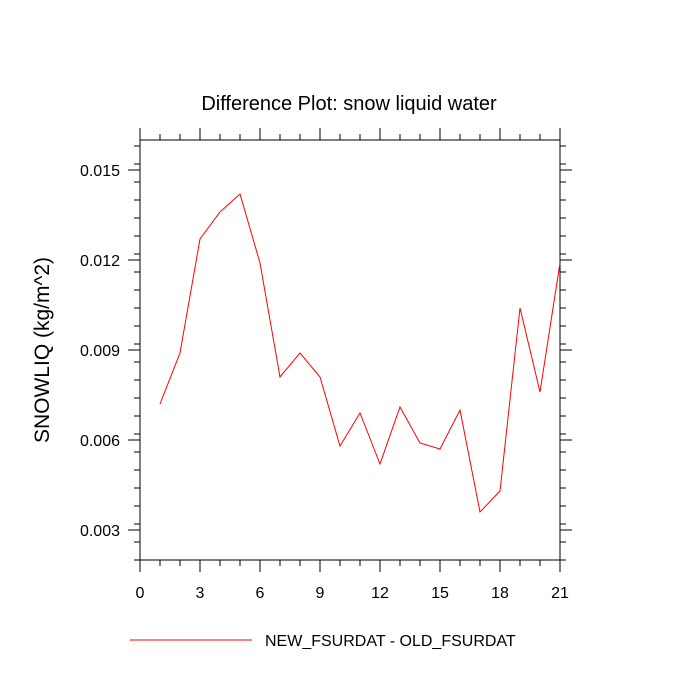  Describe the element at coordinates (260, 593) in the screenshot. I see `x-tick-label: 6` at that location.